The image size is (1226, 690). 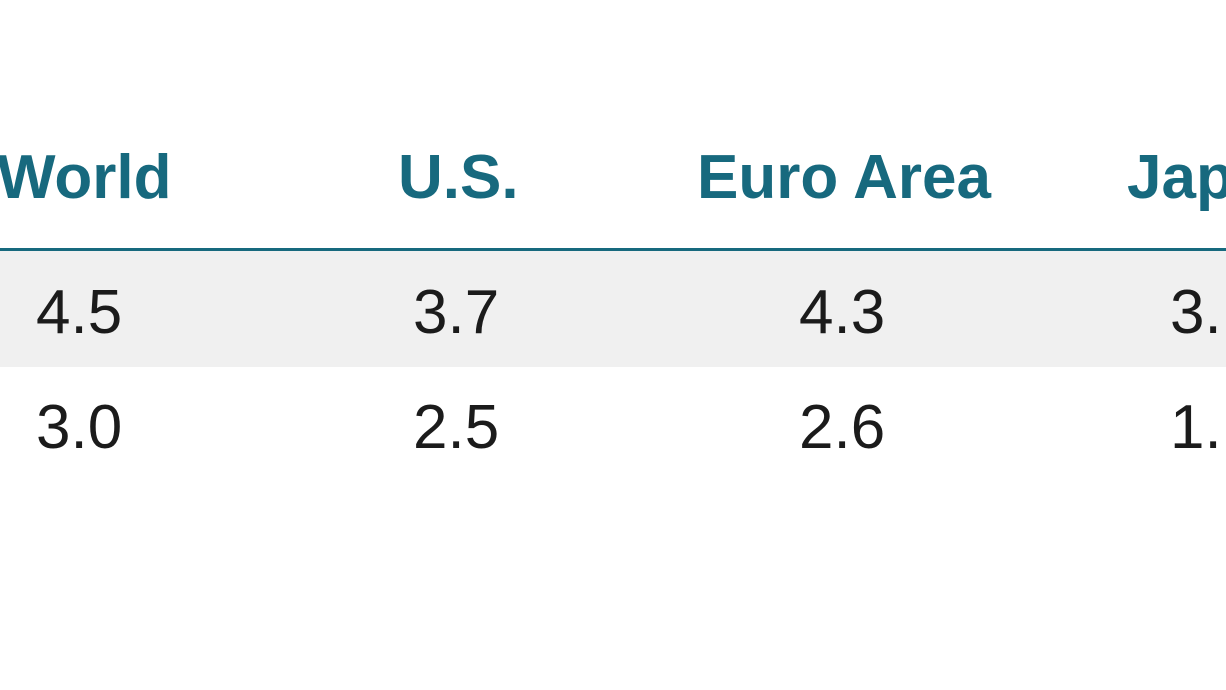 What do you see at coordinates (842, 427) in the screenshot?
I see `table-cell: 2.6` at bounding box center [842, 427].